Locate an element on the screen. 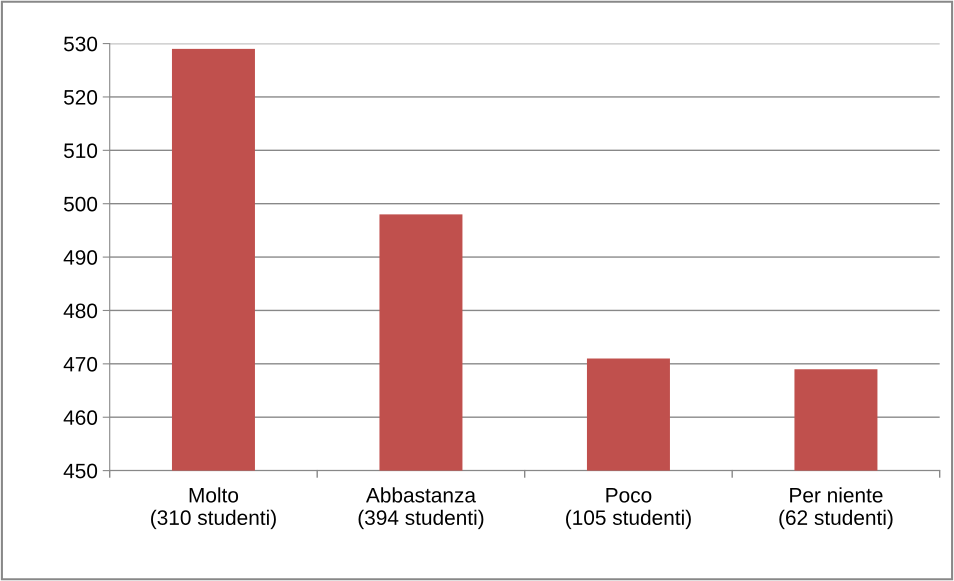  y-tick-label: 460 is located at coordinates (81, 417).